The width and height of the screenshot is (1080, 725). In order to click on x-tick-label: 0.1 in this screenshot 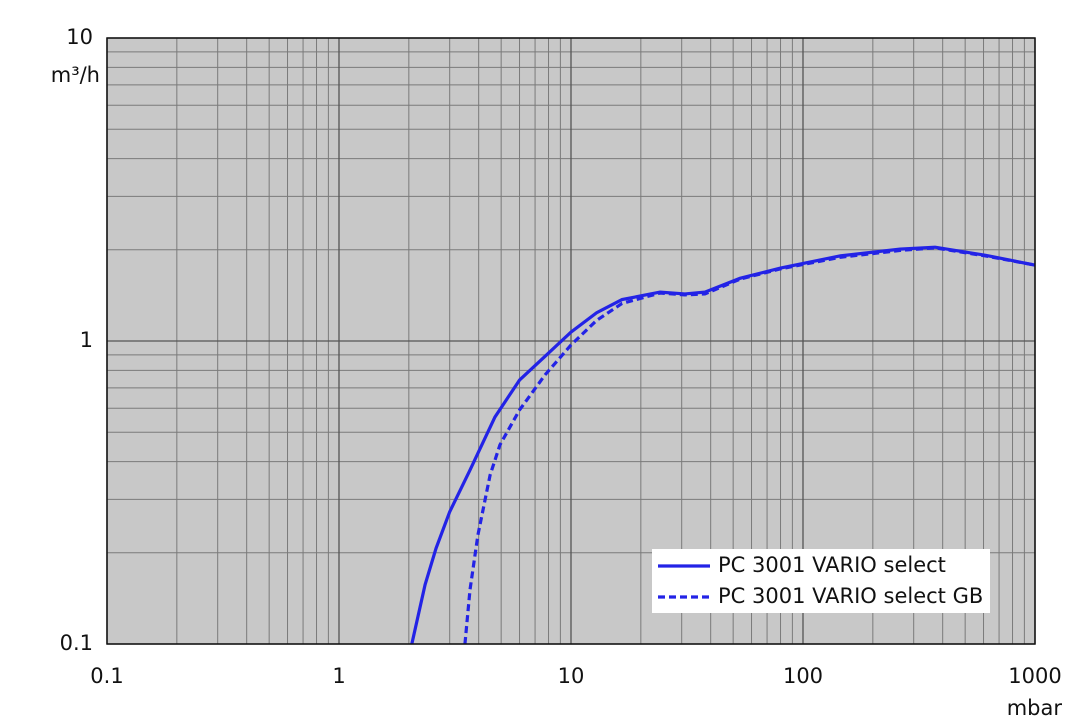, I will do `click(106, 676)`.